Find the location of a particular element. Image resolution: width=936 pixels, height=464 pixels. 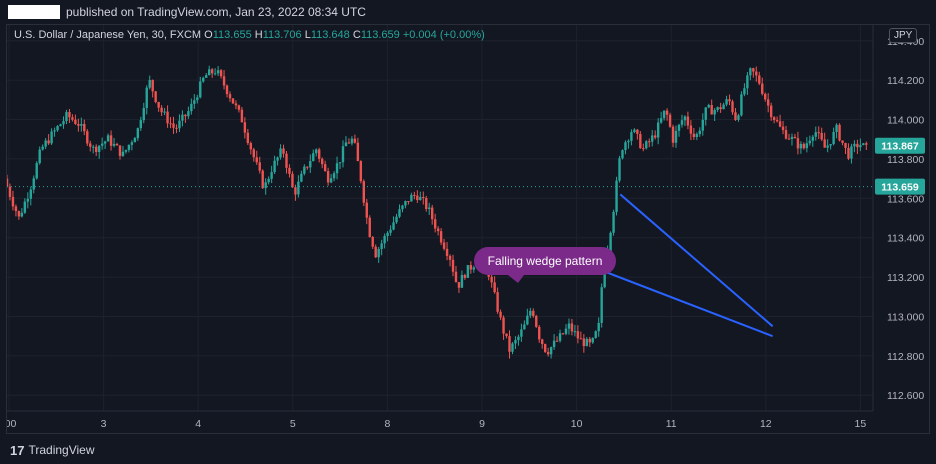

x-tick-label: 5 is located at coordinates (293, 424).